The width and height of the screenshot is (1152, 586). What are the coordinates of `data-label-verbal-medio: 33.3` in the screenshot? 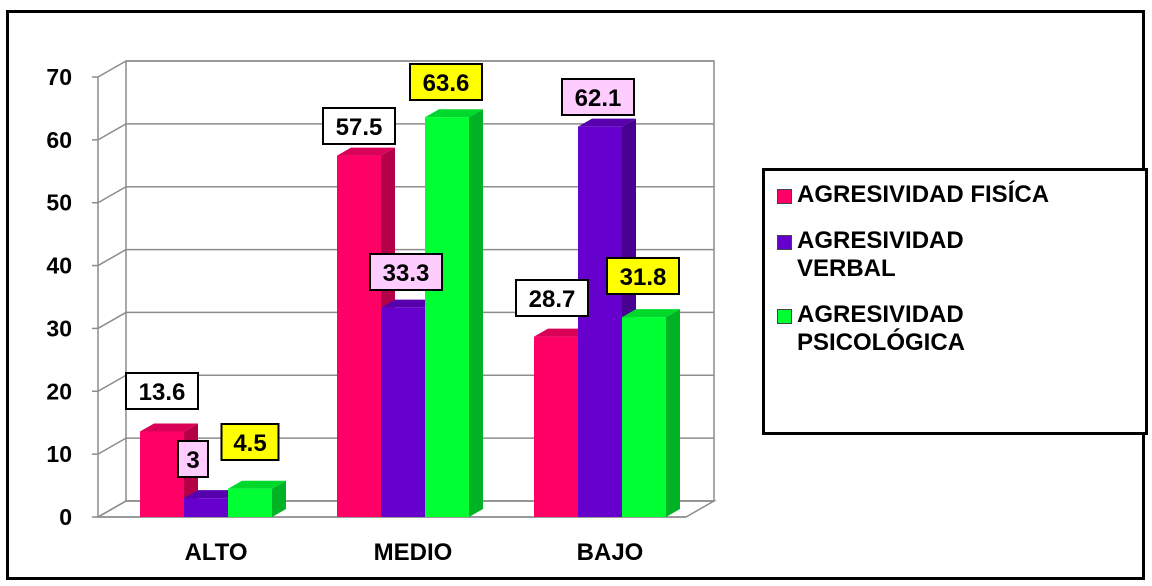 It's located at (406, 272).